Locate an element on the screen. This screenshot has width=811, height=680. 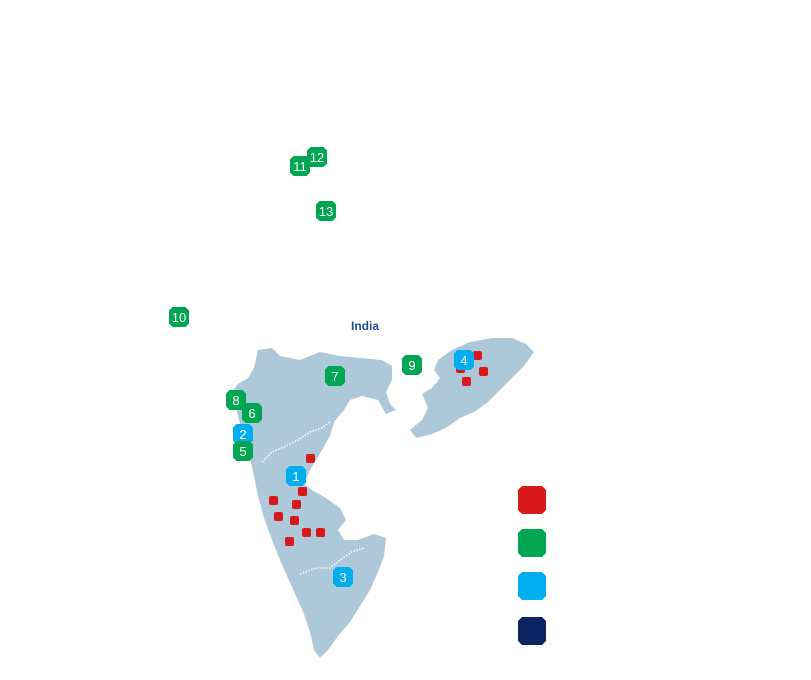
eastern-region-shape is located at coordinates (472, 388).